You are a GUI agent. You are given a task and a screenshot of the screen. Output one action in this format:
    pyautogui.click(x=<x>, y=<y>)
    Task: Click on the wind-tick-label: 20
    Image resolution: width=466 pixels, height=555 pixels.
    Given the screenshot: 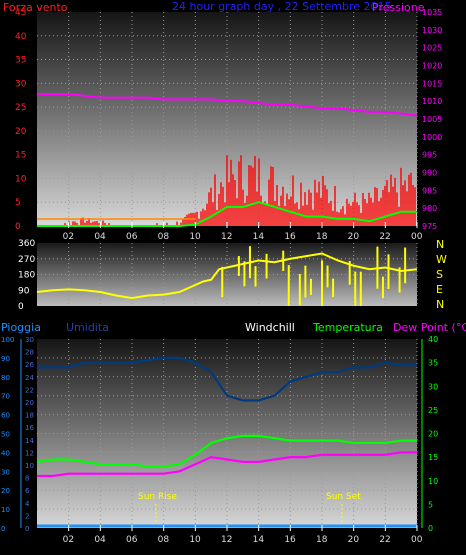 What is the action you would take?
    pyautogui.click(x=21, y=132)
    